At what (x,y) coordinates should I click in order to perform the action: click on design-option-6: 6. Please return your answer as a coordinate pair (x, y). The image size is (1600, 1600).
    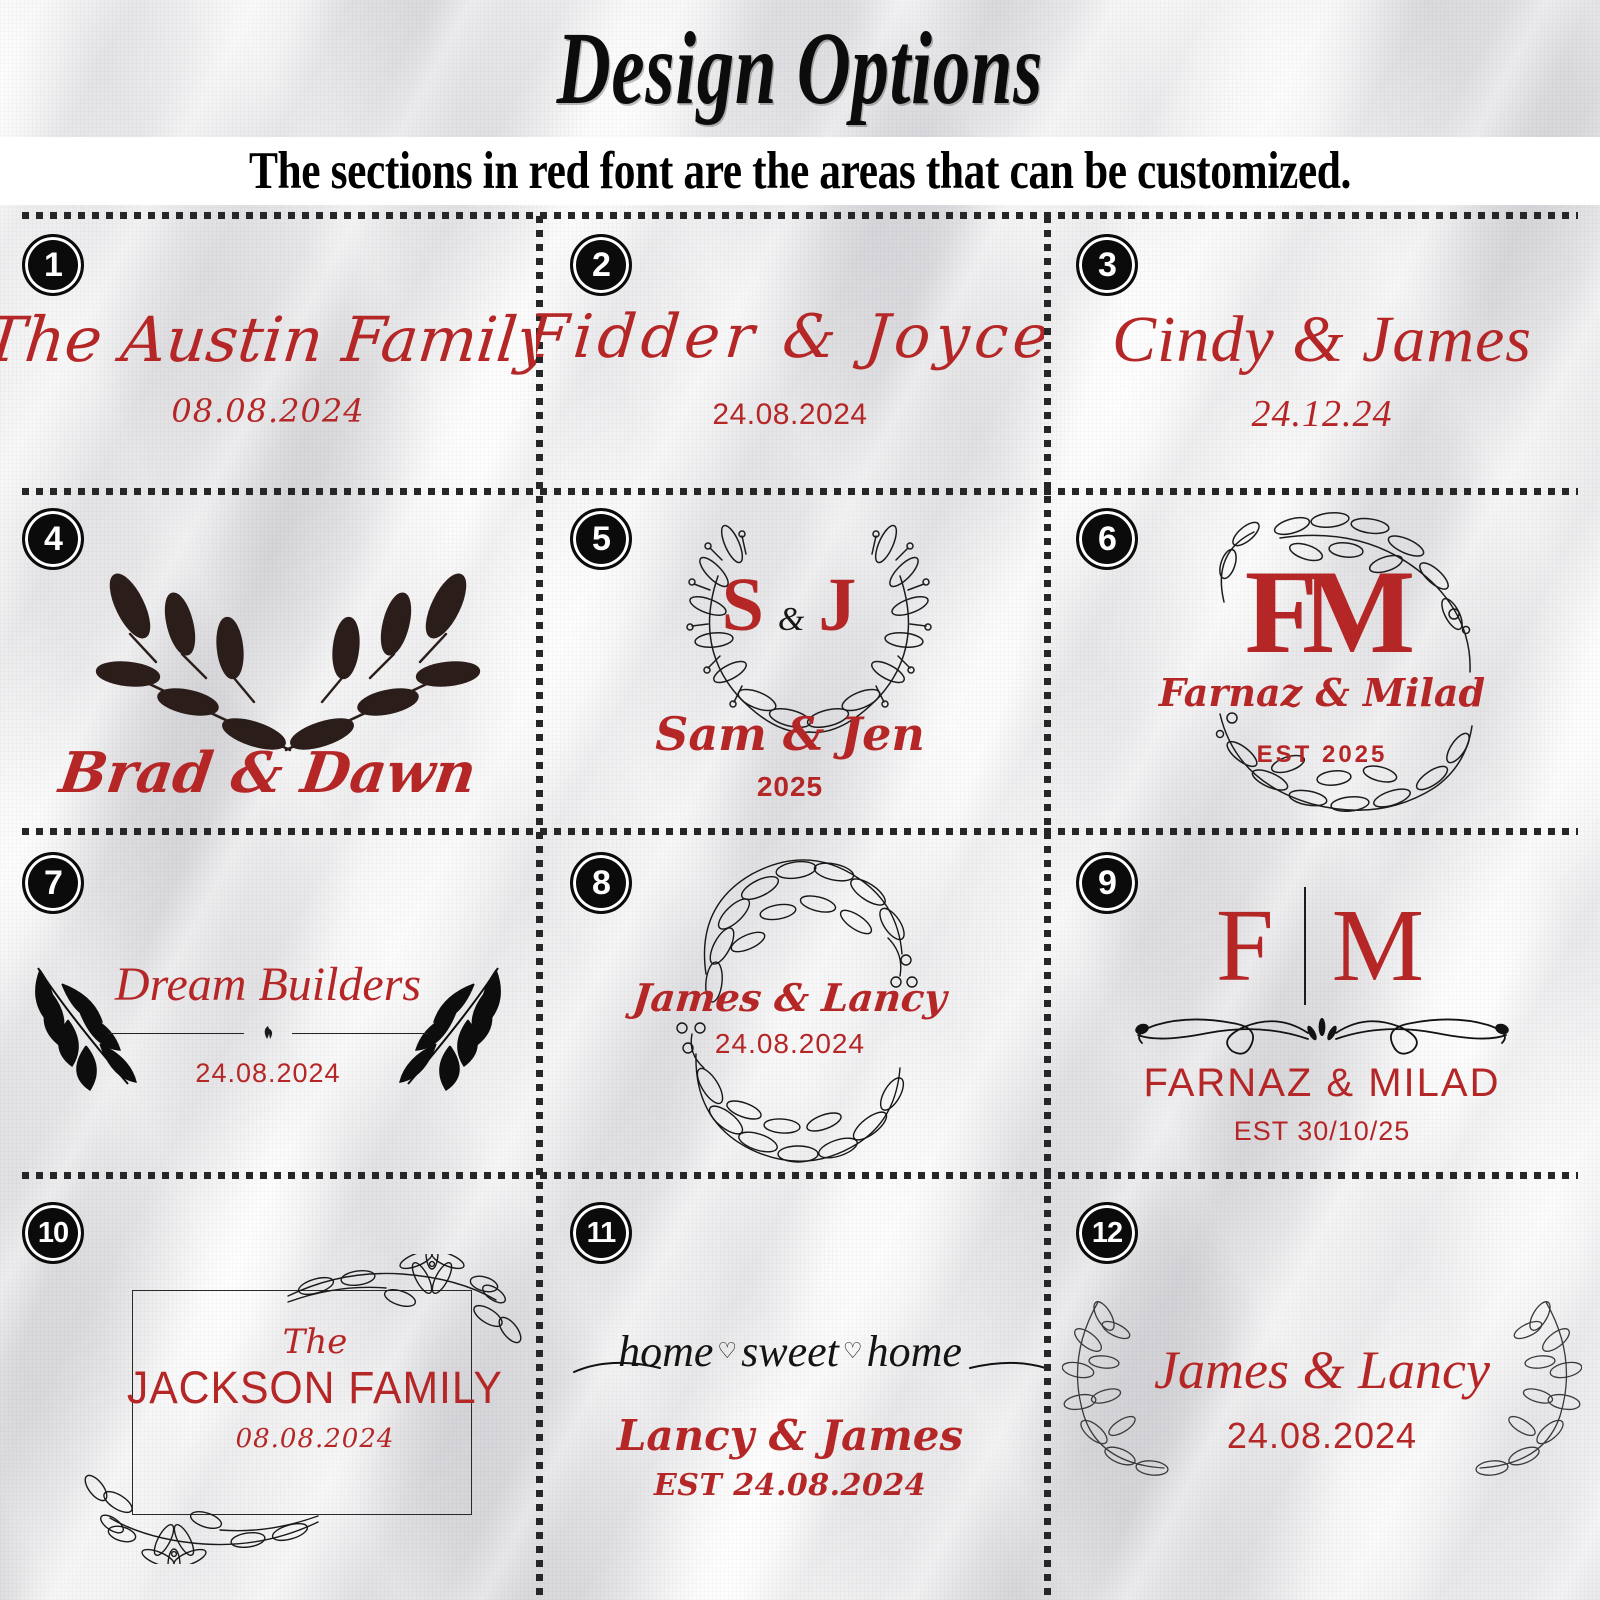
    Looking at the image, I should click on (1322, 658).